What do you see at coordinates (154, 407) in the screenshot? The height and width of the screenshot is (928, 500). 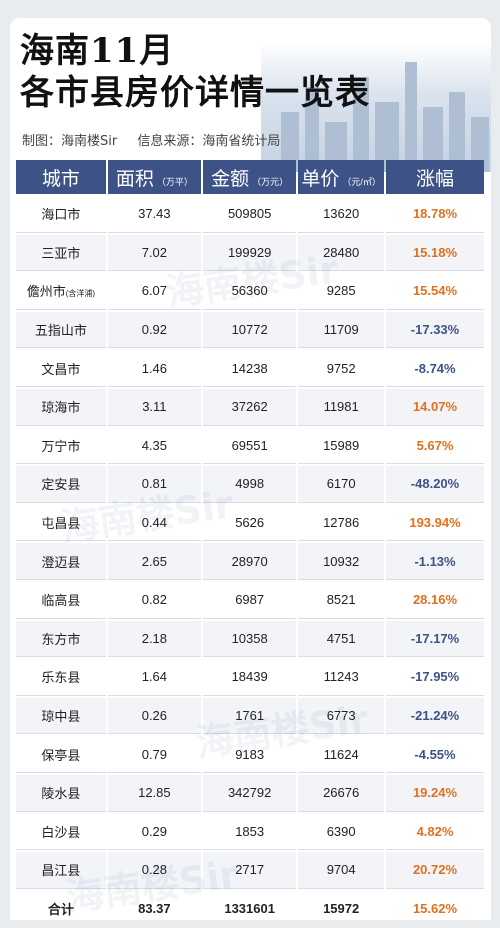 I see `area-cell: 3.11` at bounding box center [154, 407].